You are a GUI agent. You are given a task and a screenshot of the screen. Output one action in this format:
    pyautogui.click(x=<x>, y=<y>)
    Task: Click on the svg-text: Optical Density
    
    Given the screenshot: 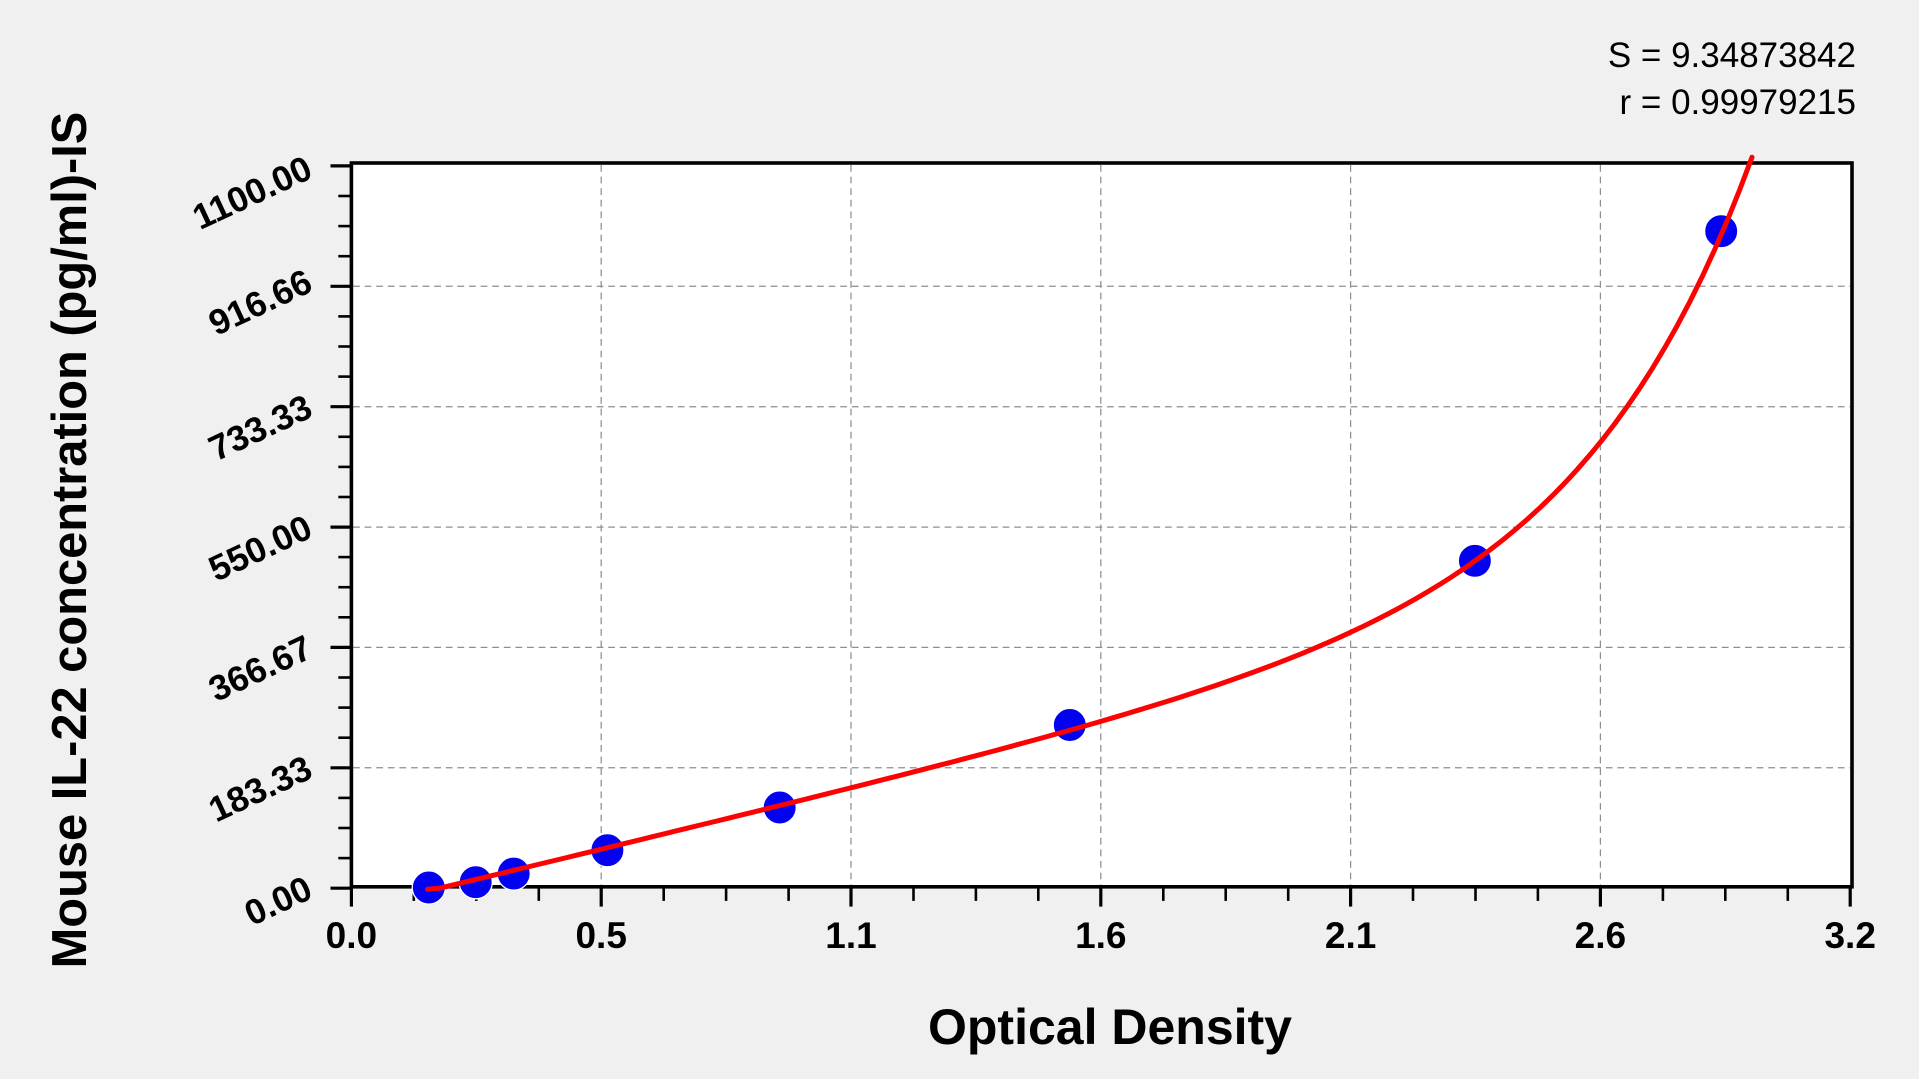 What is the action you would take?
    pyautogui.click(x=1110, y=1027)
    